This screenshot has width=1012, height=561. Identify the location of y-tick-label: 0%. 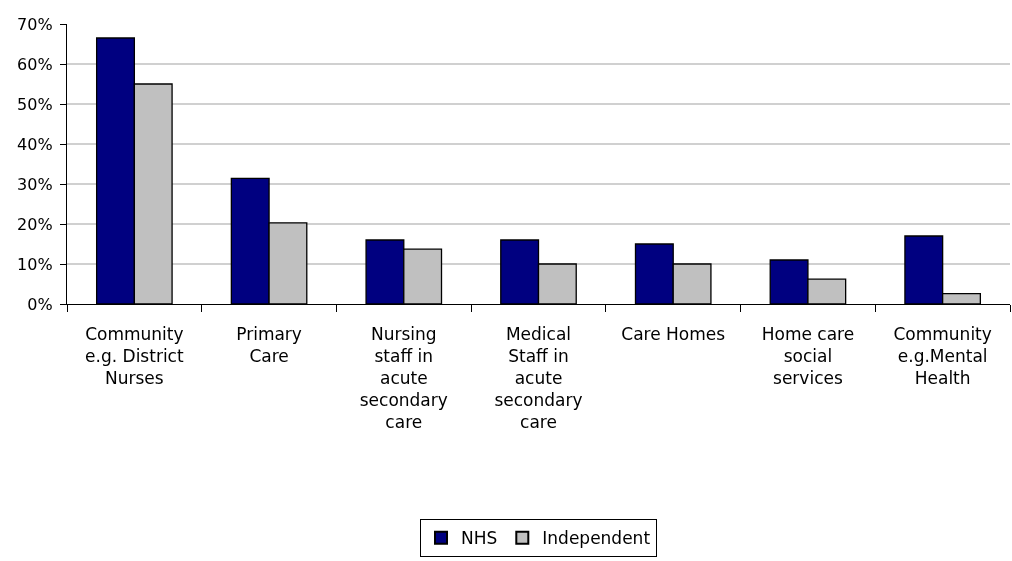
(40, 304).